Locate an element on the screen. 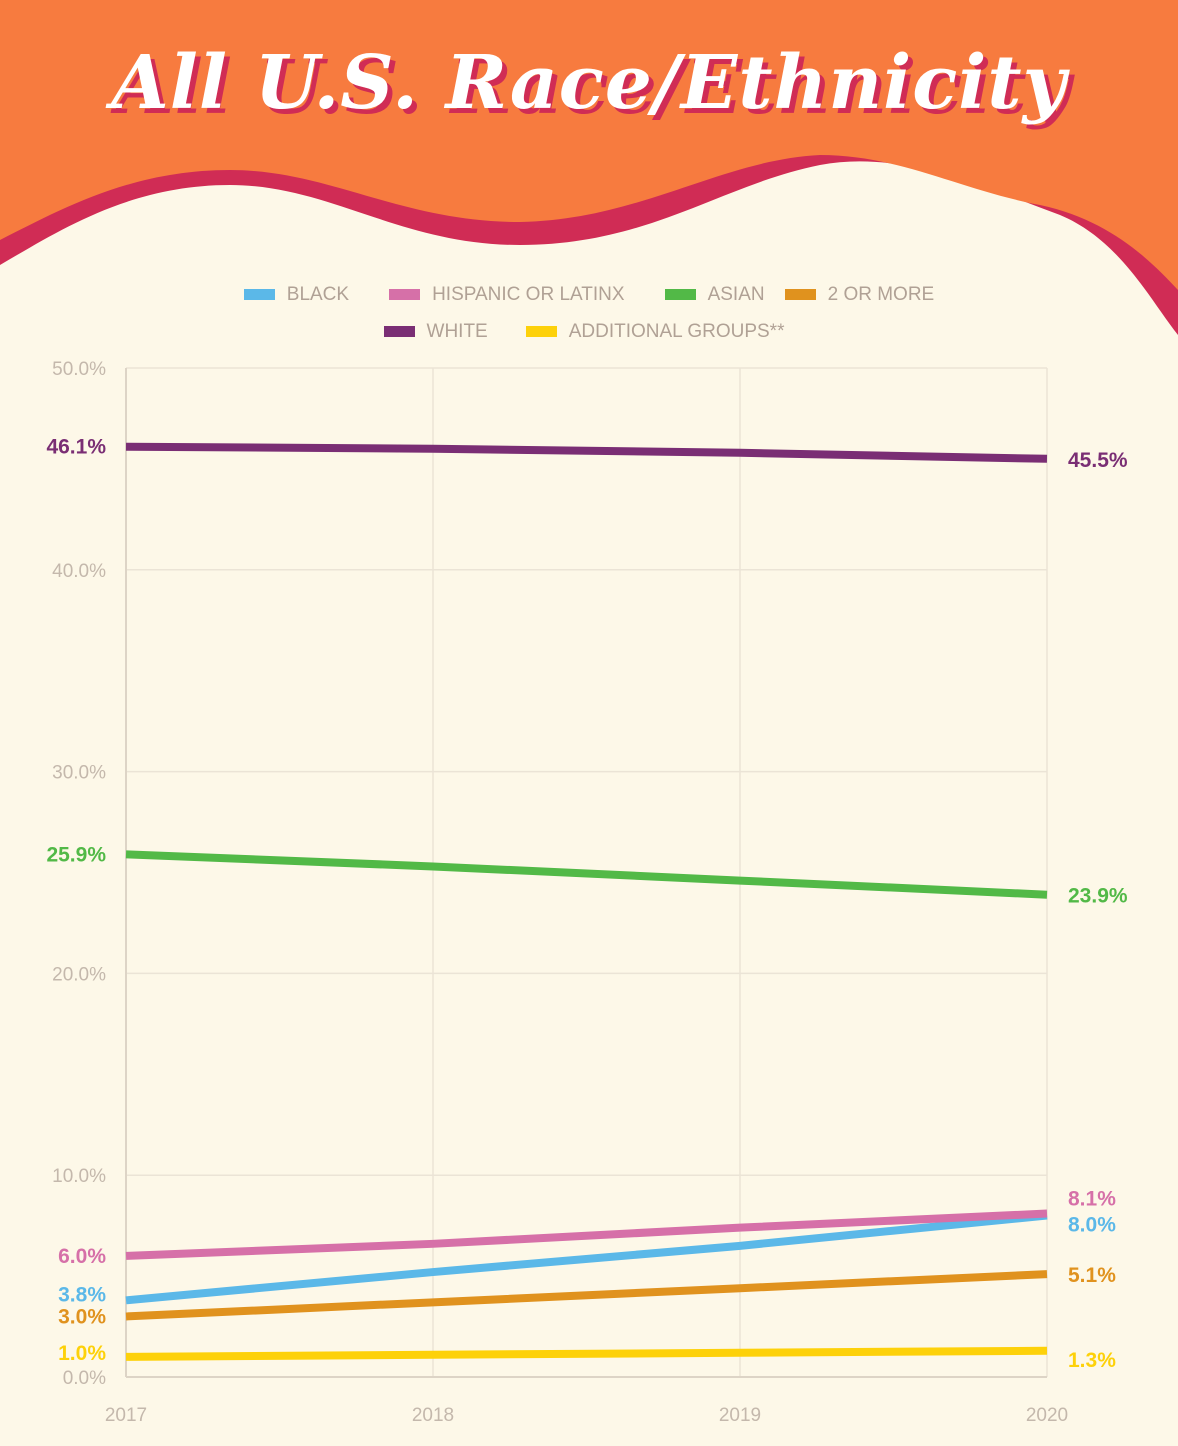 This screenshot has height=1446, width=1178. legend-item-additional-groups: ADDITIONAL GROUPS** is located at coordinates (655, 331).